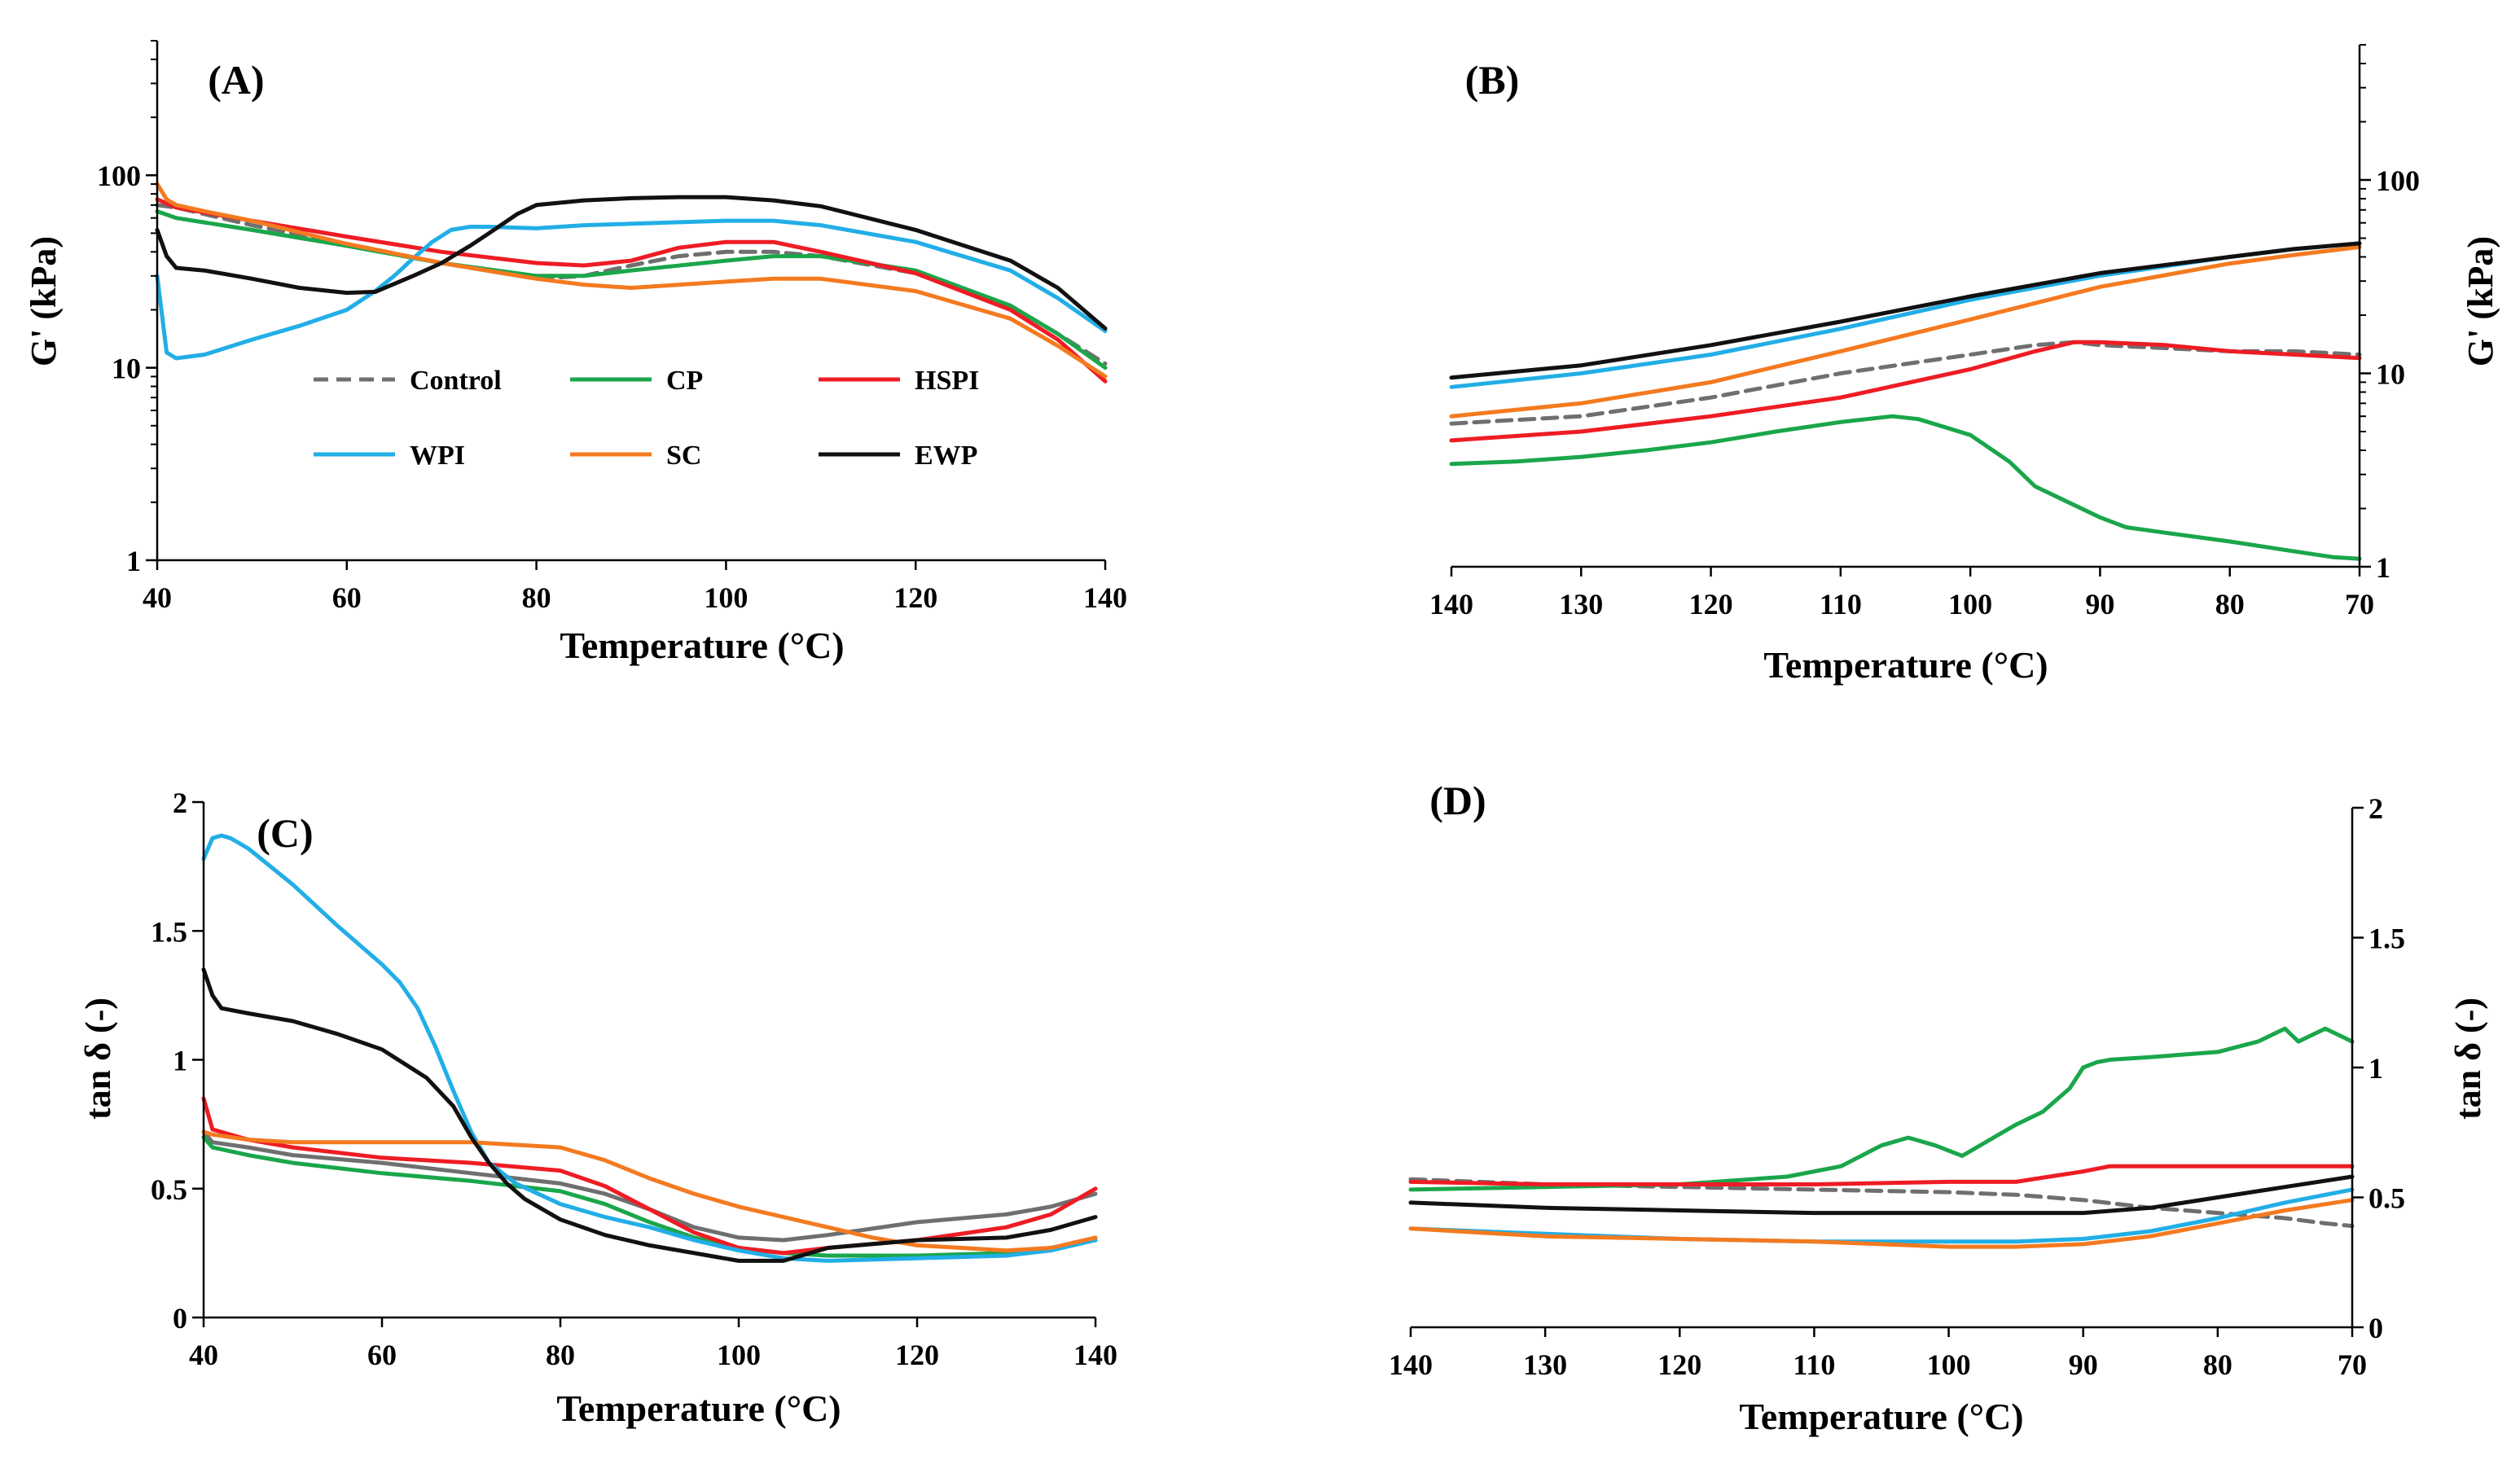 The image size is (2520, 1460). What do you see at coordinates (456, 381) in the screenshot?
I see `legend-label-control: Control` at bounding box center [456, 381].